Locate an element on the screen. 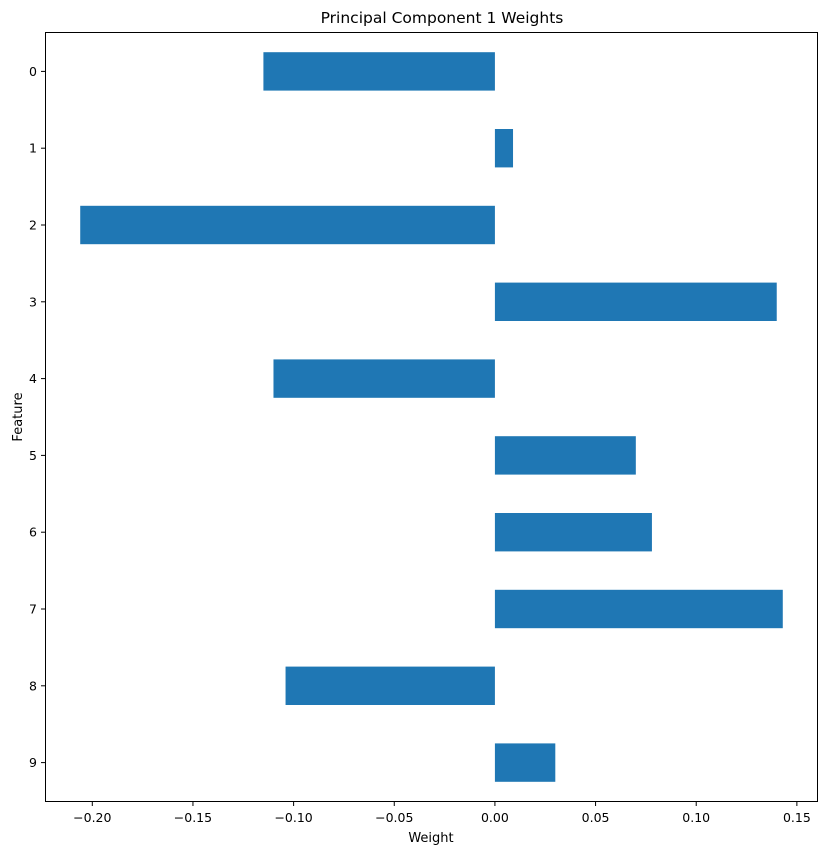 The width and height of the screenshot is (833, 855). x-axis-label: Weight is located at coordinates (430, 838).